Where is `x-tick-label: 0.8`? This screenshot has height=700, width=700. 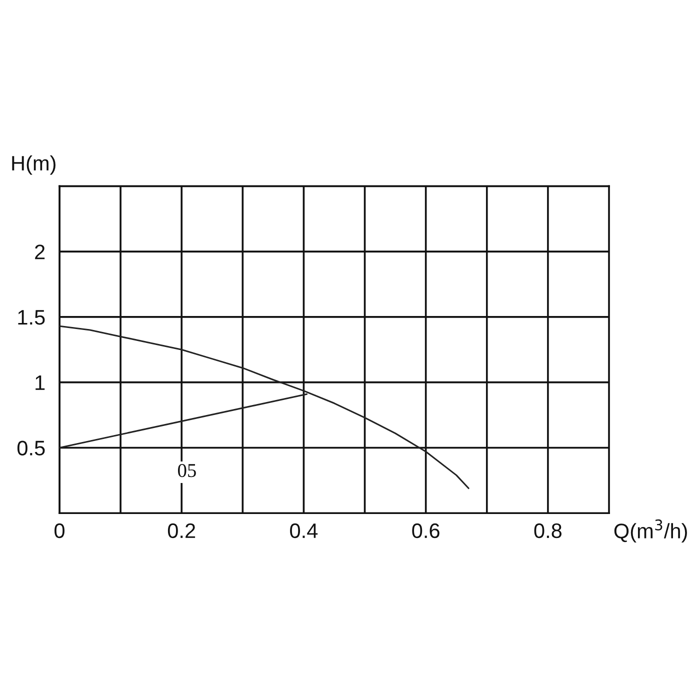
x-tick-label: 0.8 is located at coordinates (548, 530).